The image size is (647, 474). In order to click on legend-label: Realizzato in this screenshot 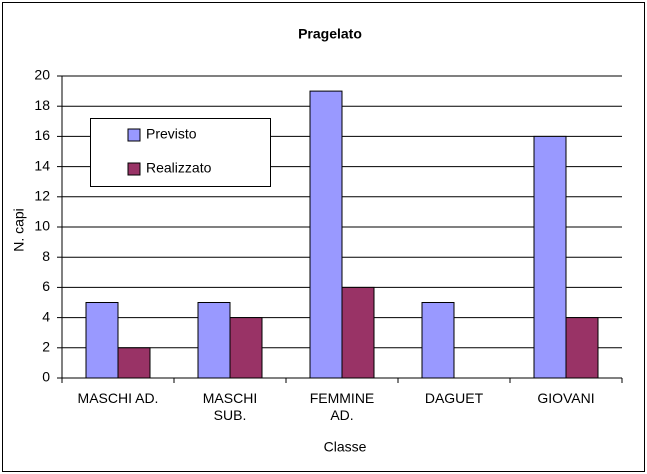, I will do `click(179, 168)`.